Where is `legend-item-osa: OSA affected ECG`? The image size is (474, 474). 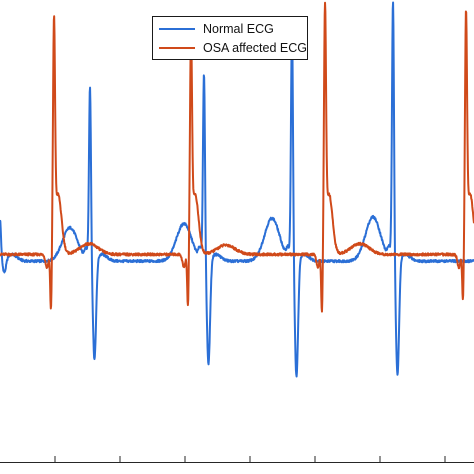
legend-item-osa: OSA affected ECG is located at coordinates (233, 48).